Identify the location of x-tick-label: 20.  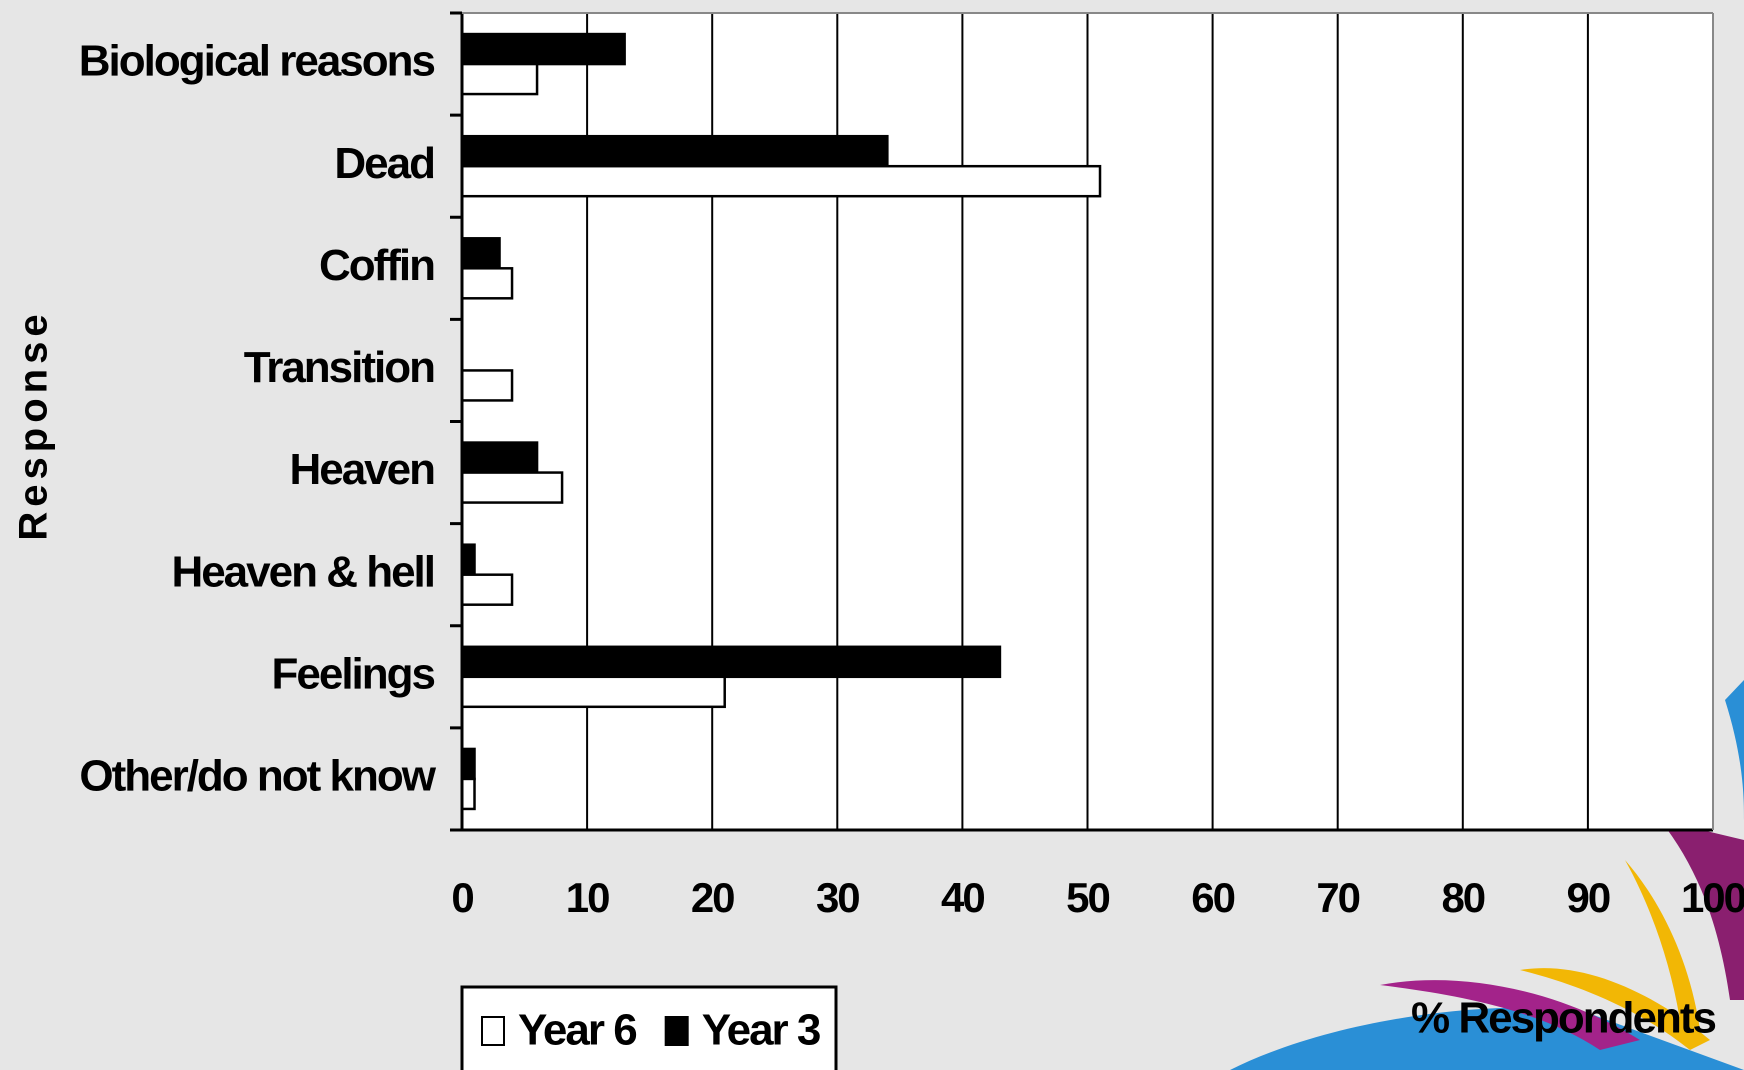
(712, 897).